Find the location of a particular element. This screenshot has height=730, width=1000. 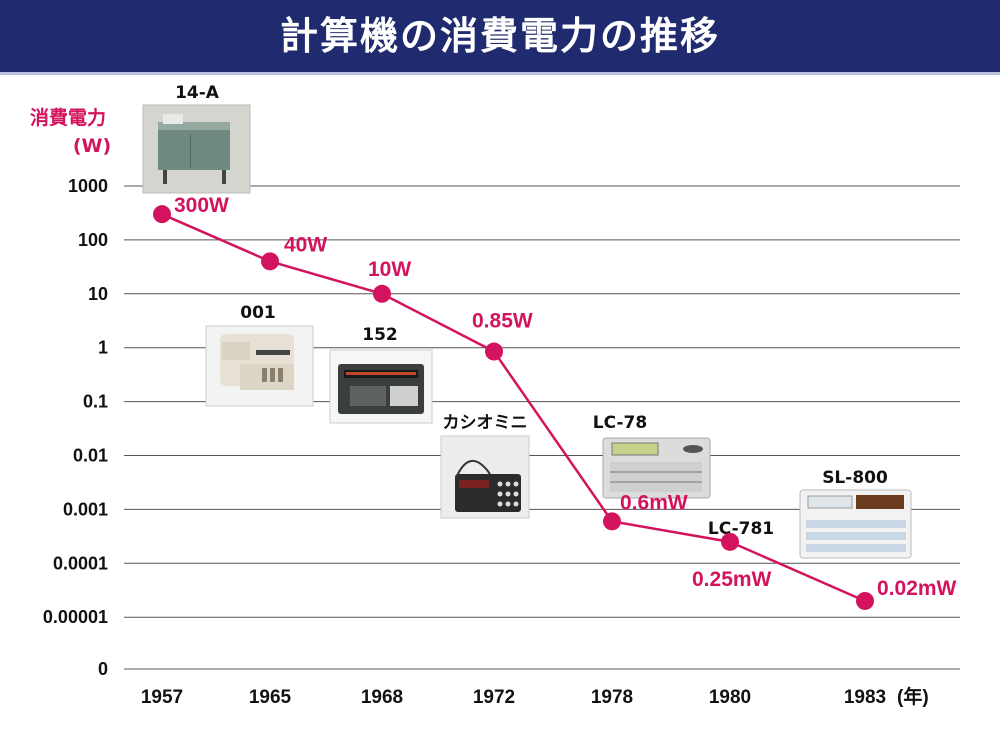

data-label: 300W is located at coordinates (201, 205).